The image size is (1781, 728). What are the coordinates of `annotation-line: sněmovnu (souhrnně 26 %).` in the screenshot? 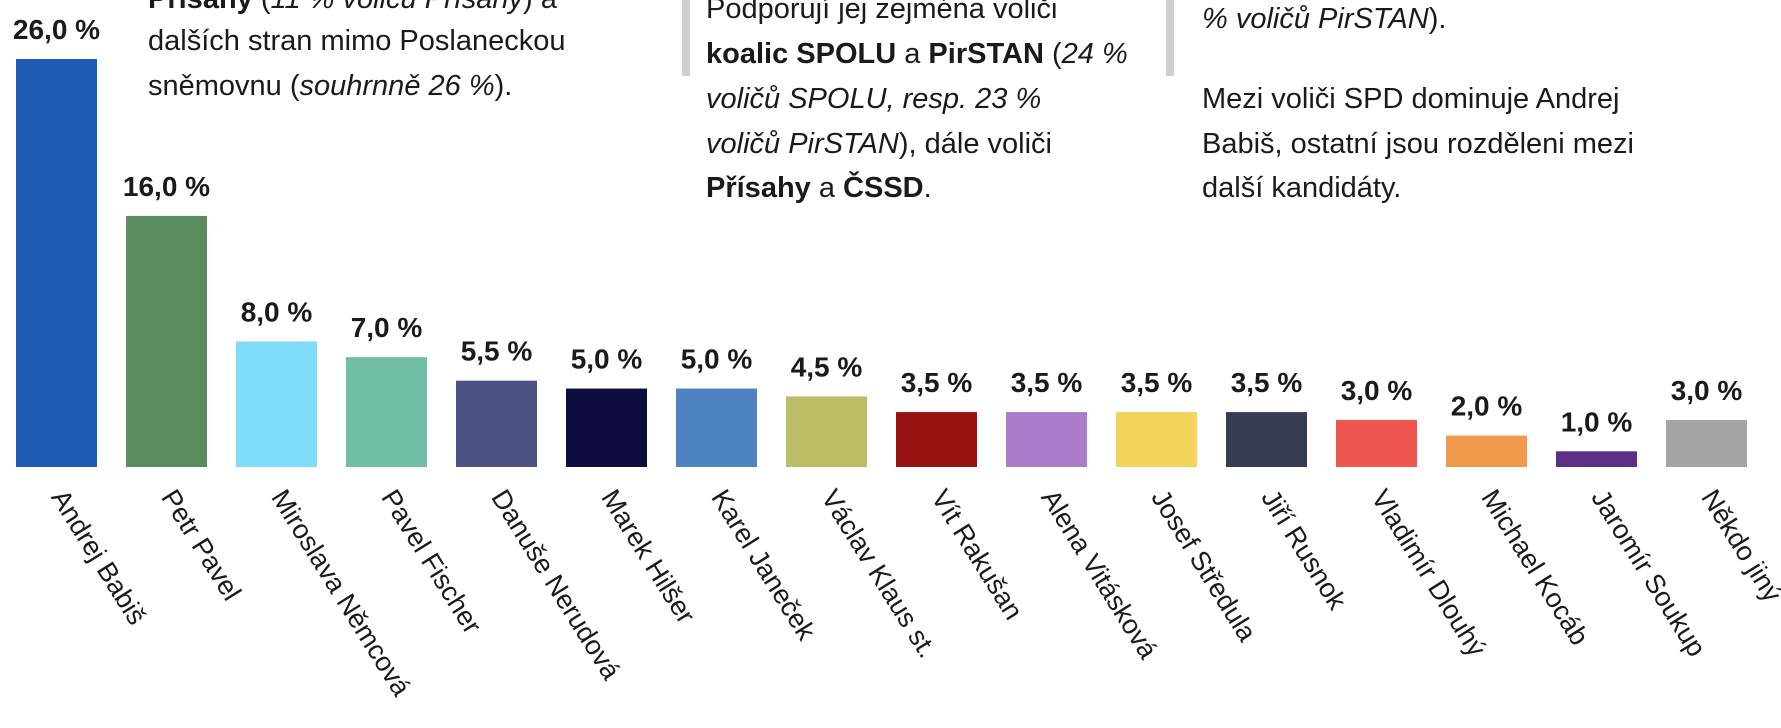 It's located at (330, 86).